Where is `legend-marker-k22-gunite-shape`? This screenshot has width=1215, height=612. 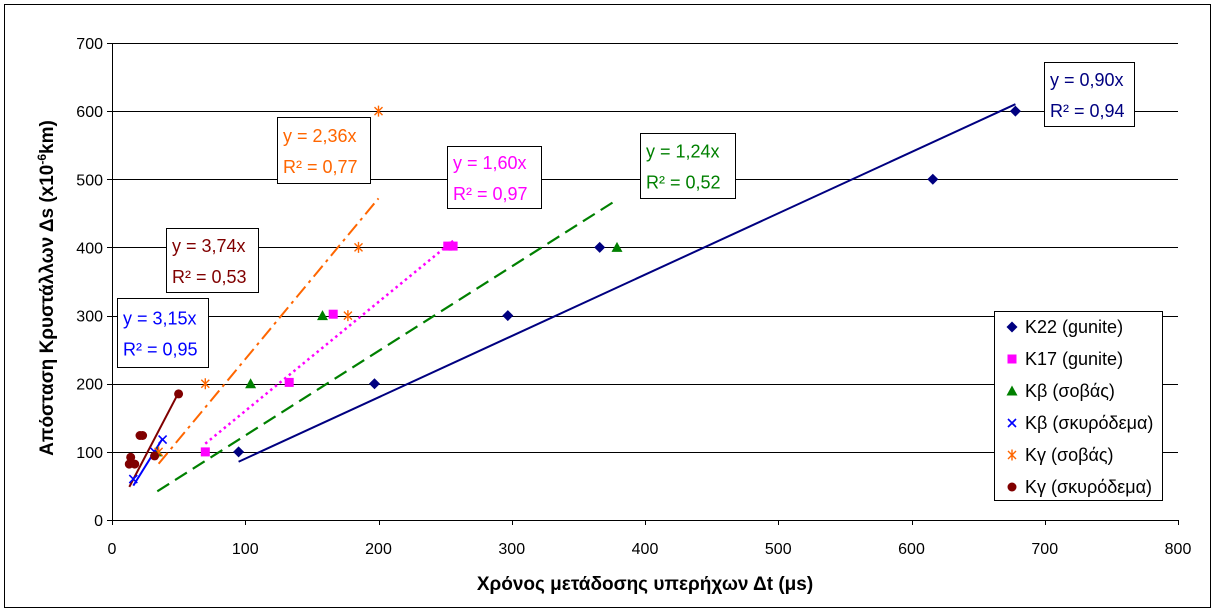 legend-marker-k22-gunite-shape is located at coordinates (1012, 327).